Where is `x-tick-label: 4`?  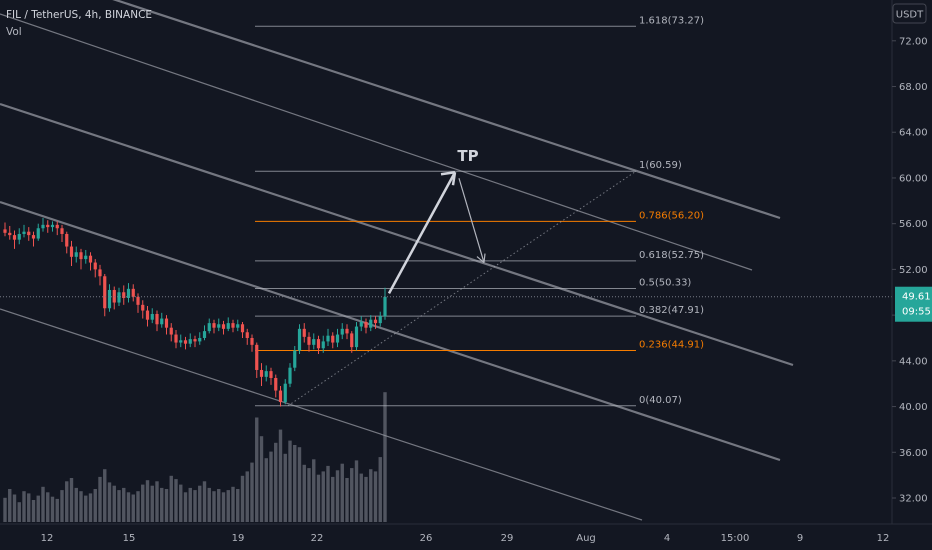
x-tick-label: 4 is located at coordinates (667, 538).